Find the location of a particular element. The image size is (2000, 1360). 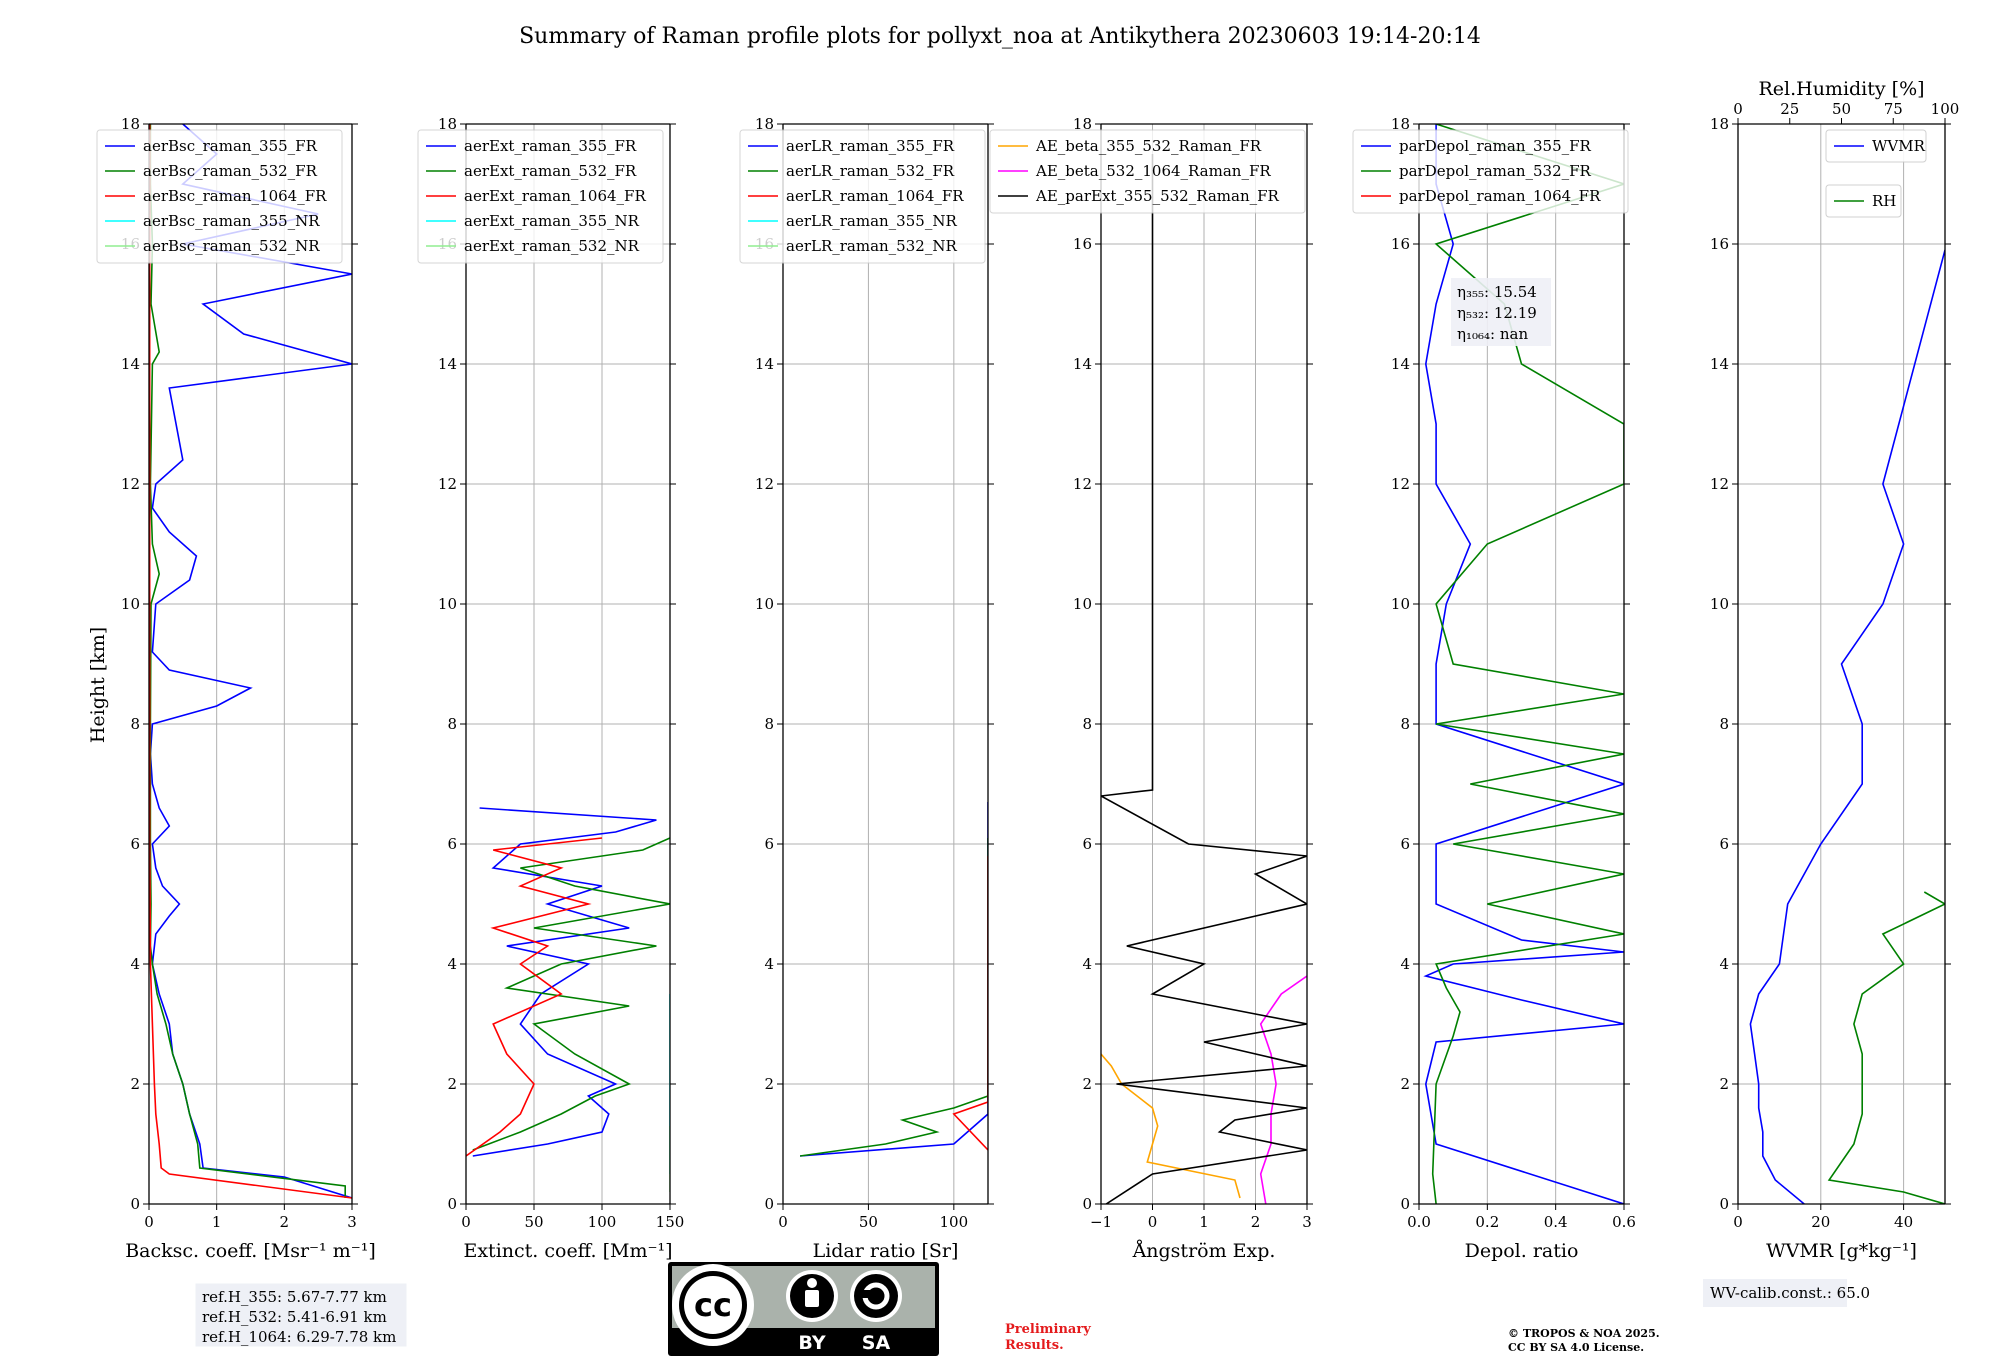

legend-label: aerBsc_raman_532_NR is located at coordinates (231, 246).